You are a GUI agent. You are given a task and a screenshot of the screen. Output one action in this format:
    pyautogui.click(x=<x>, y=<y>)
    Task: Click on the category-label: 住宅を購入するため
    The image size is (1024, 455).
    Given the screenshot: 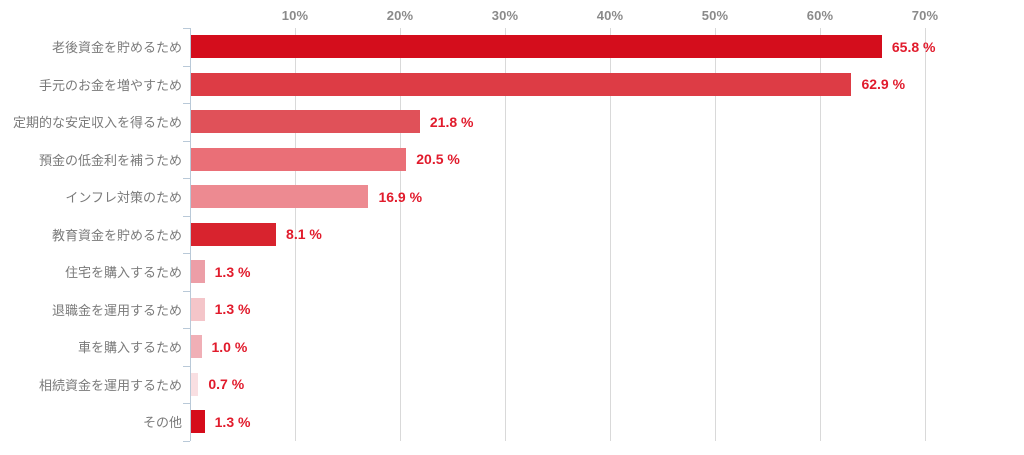 What is the action you would take?
    pyautogui.click(x=123, y=273)
    